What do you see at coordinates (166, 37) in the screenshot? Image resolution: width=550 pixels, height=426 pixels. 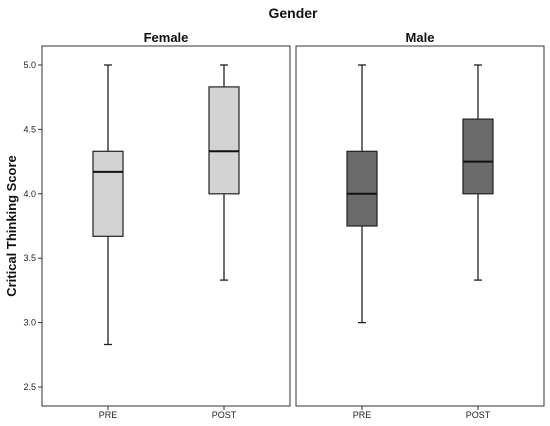 I see `panel-title: Female` at bounding box center [166, 37].